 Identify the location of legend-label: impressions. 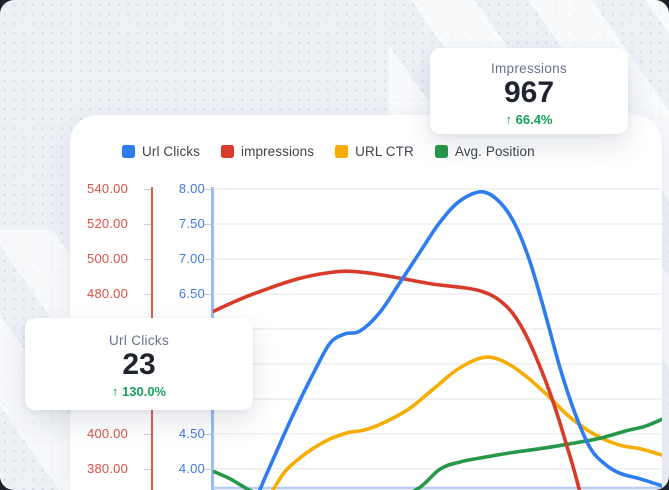
(278, 151).